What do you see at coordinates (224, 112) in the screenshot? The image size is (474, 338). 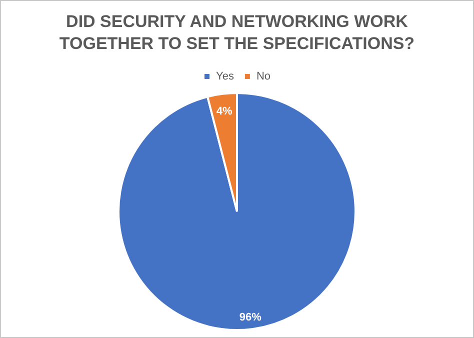 I see `data-label: 4%` at bounding box center [224, 112].